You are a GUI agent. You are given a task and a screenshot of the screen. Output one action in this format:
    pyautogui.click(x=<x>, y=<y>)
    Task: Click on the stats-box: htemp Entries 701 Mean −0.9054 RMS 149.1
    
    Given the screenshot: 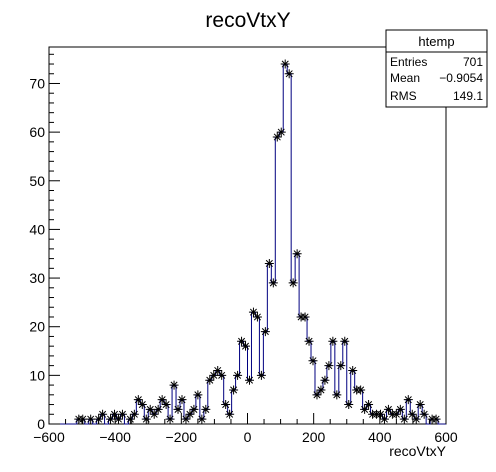 What is the action you would take?
    pyautogui.click(x=436, y=68)
    